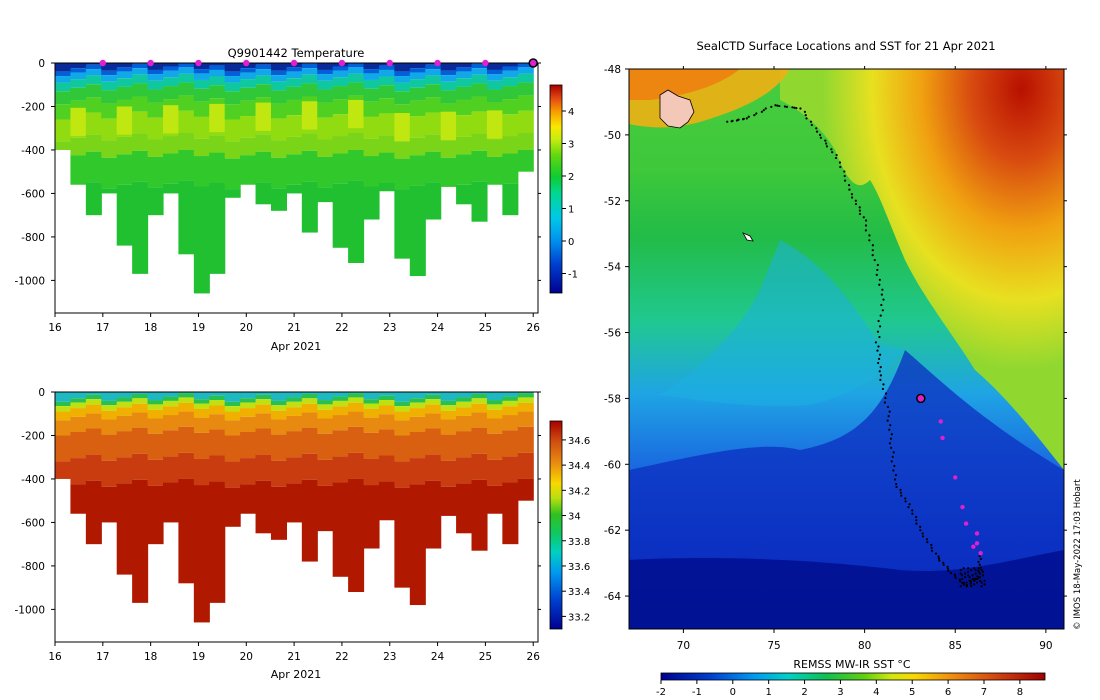 The width and height of the screenshot is (1100, 700). Describe the element at coordinates (485, 328) in the screenshot. I see `x-tick-label: 25` at that location.